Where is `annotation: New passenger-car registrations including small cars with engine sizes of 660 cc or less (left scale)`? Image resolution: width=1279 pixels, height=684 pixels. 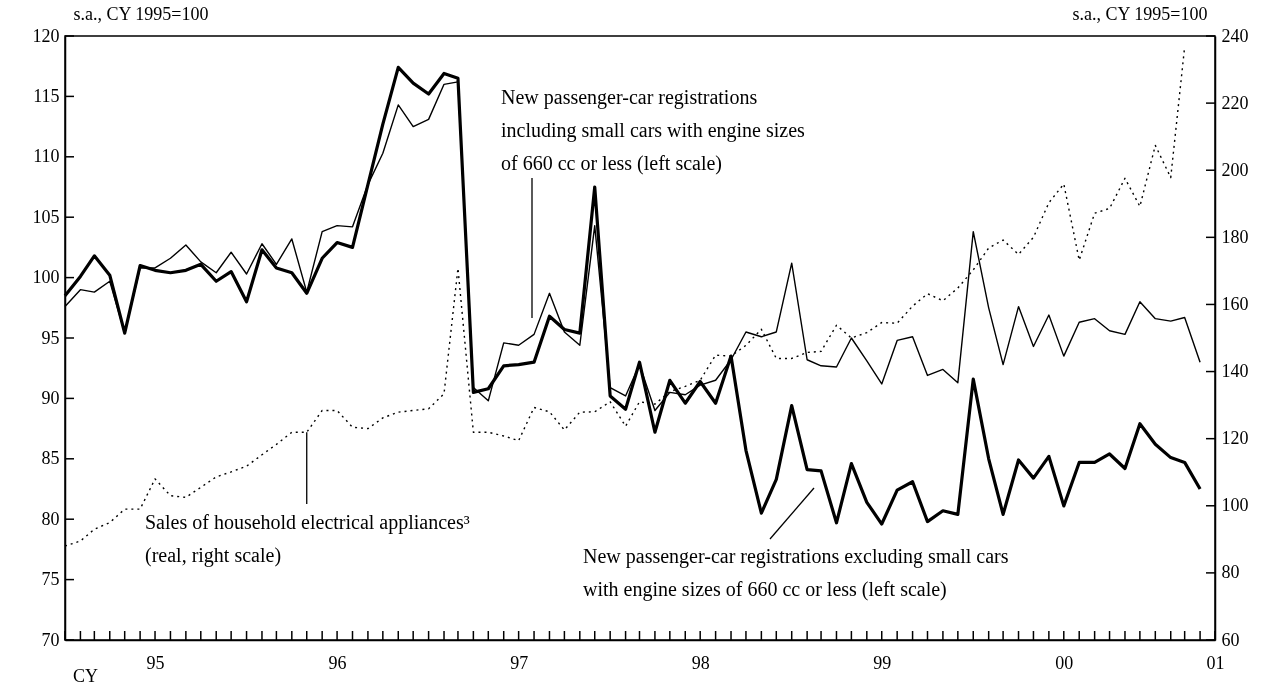
annotation: New passenger-car registrations including small cars with engine sizes of 660 cc or less (left scale) is located at coordinates (653, 130).